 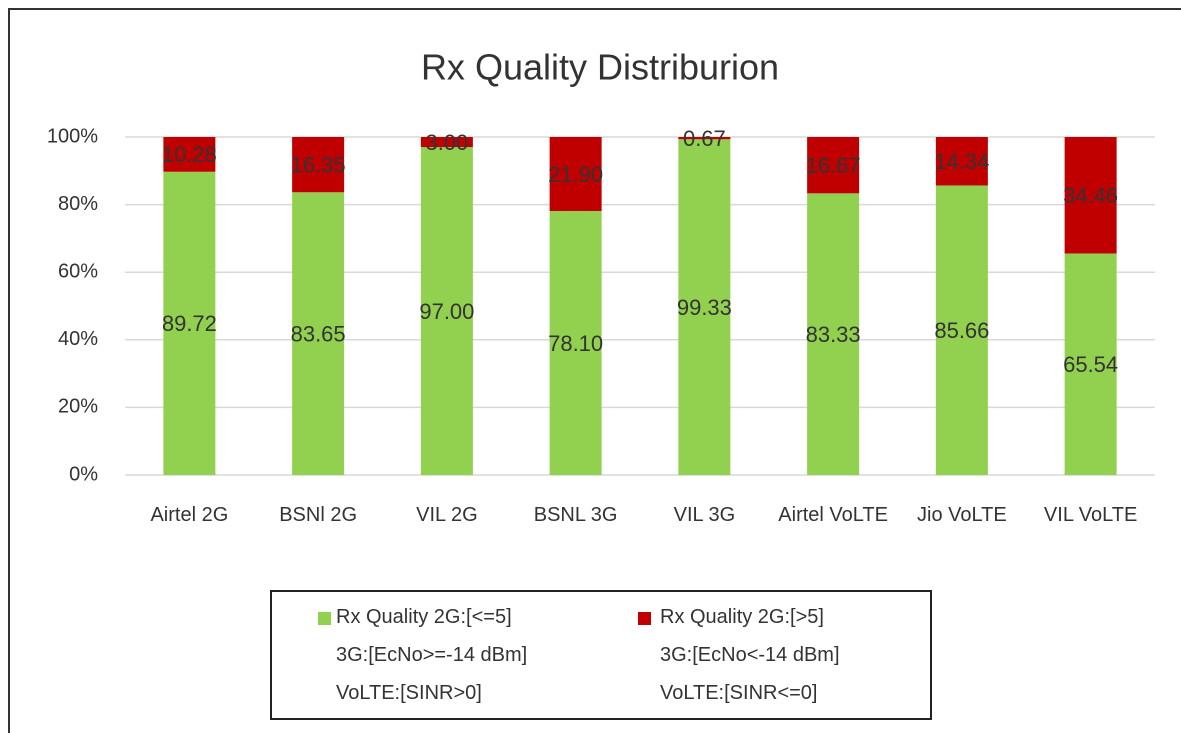 I want to click on y-tick-label: 100%, so click(x=72, y=136).